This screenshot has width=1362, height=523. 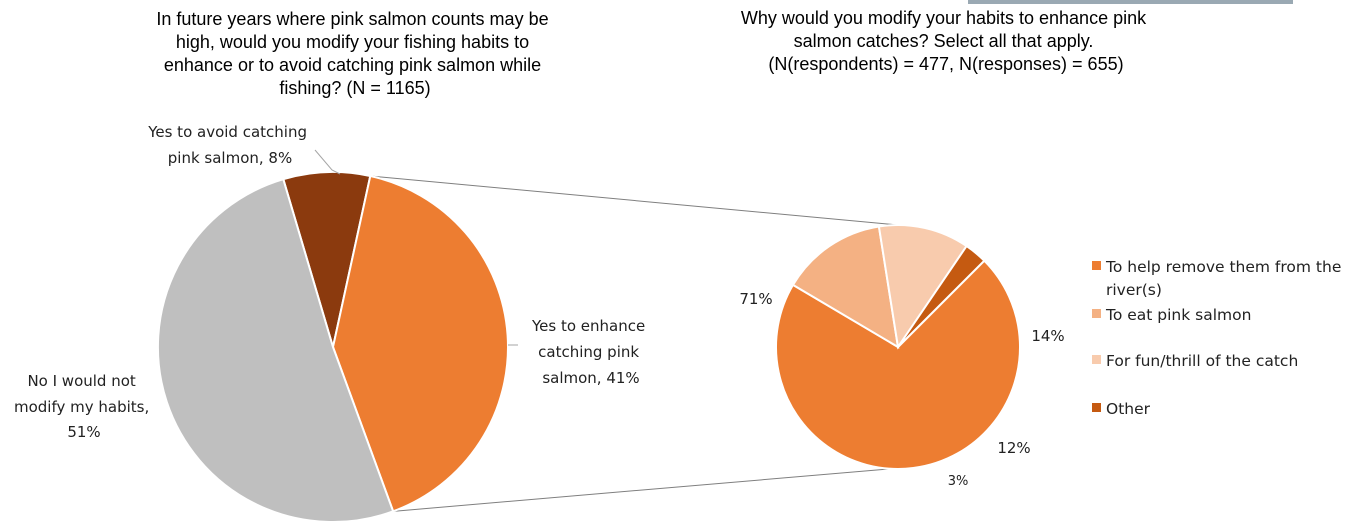 I want to click on pie1-label-line: Yes to enhance, so click(x=588, y=326).